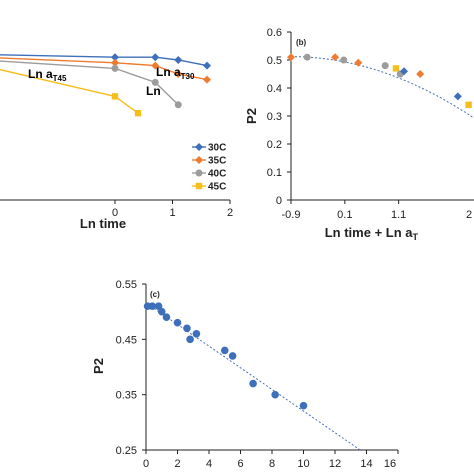 The height and width of the screenshot is (474, 474). What do you see at coordinates (230, 213) in the screenshot?
I see `panel-a-x-tick-label-2: 2` at bounding box center [230, 213].